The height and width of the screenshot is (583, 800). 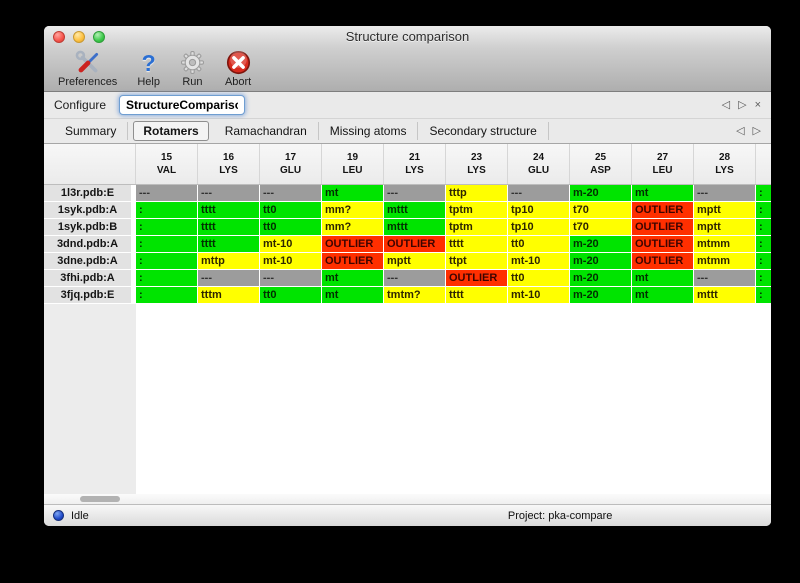 What do you see at coordinates (352, 227) in the screenshot?
I see `rotamer-cell: mm?` at bounding box center [352, 227].